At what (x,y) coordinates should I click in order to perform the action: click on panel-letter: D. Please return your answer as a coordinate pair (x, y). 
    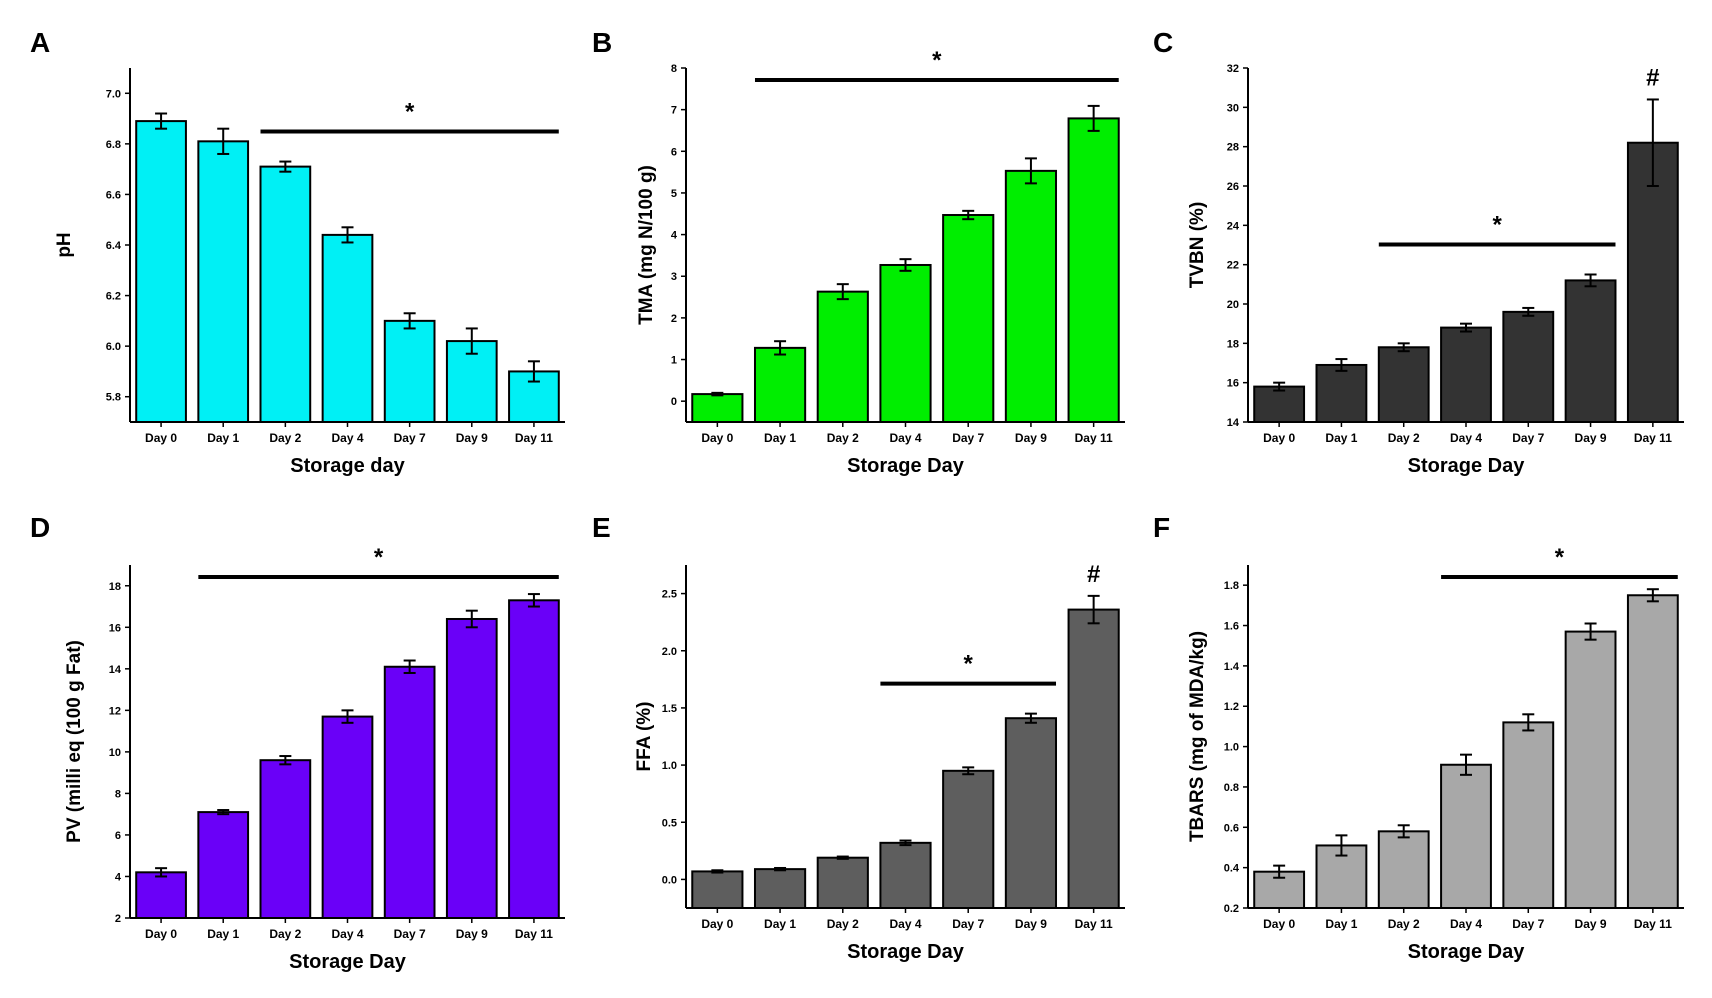
    Looking at the image, I should click on (40, 527).